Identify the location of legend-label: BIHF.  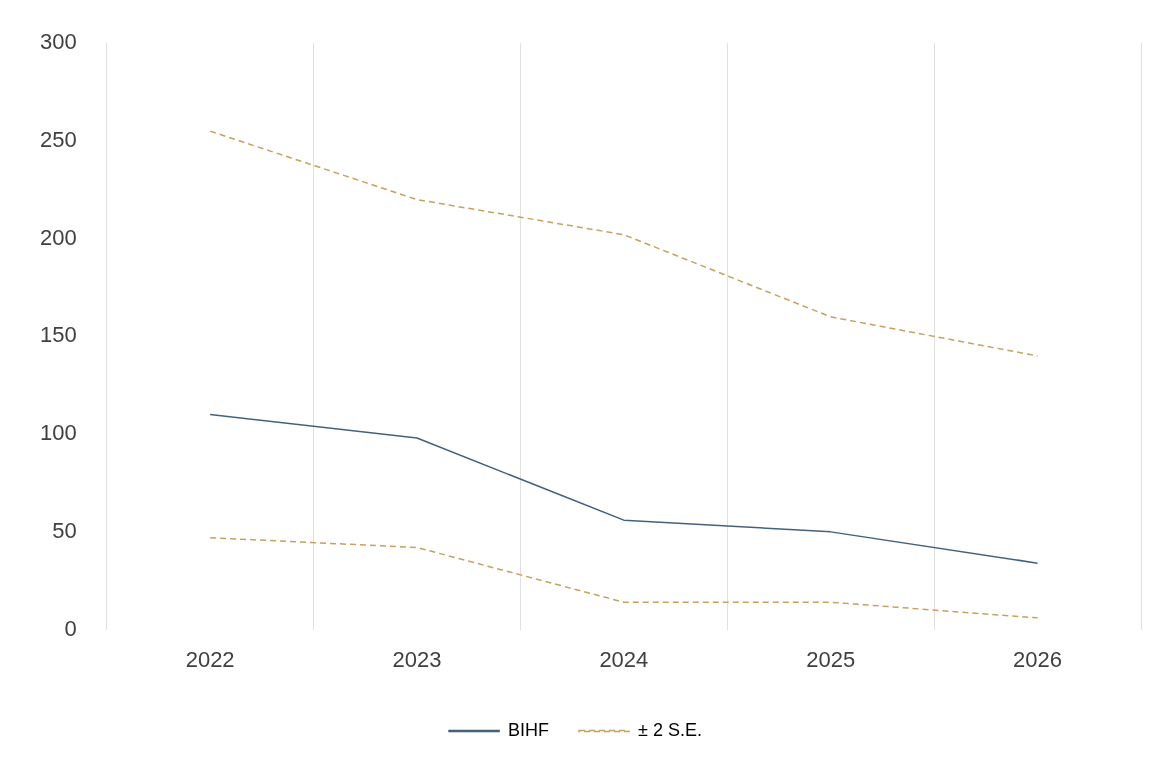
(529, 729).